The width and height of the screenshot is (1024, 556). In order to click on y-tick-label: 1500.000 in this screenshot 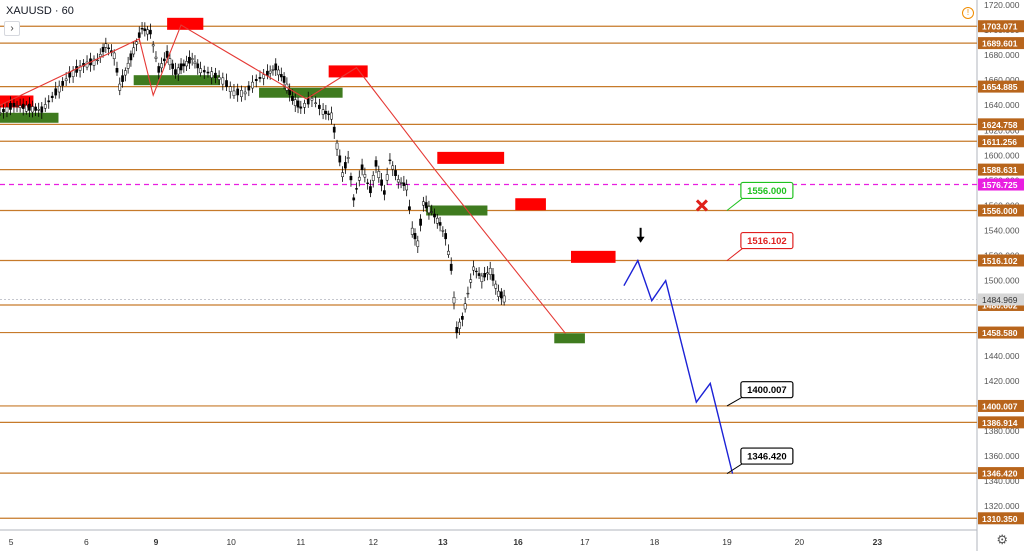, I will do `click(1002, 281)`.